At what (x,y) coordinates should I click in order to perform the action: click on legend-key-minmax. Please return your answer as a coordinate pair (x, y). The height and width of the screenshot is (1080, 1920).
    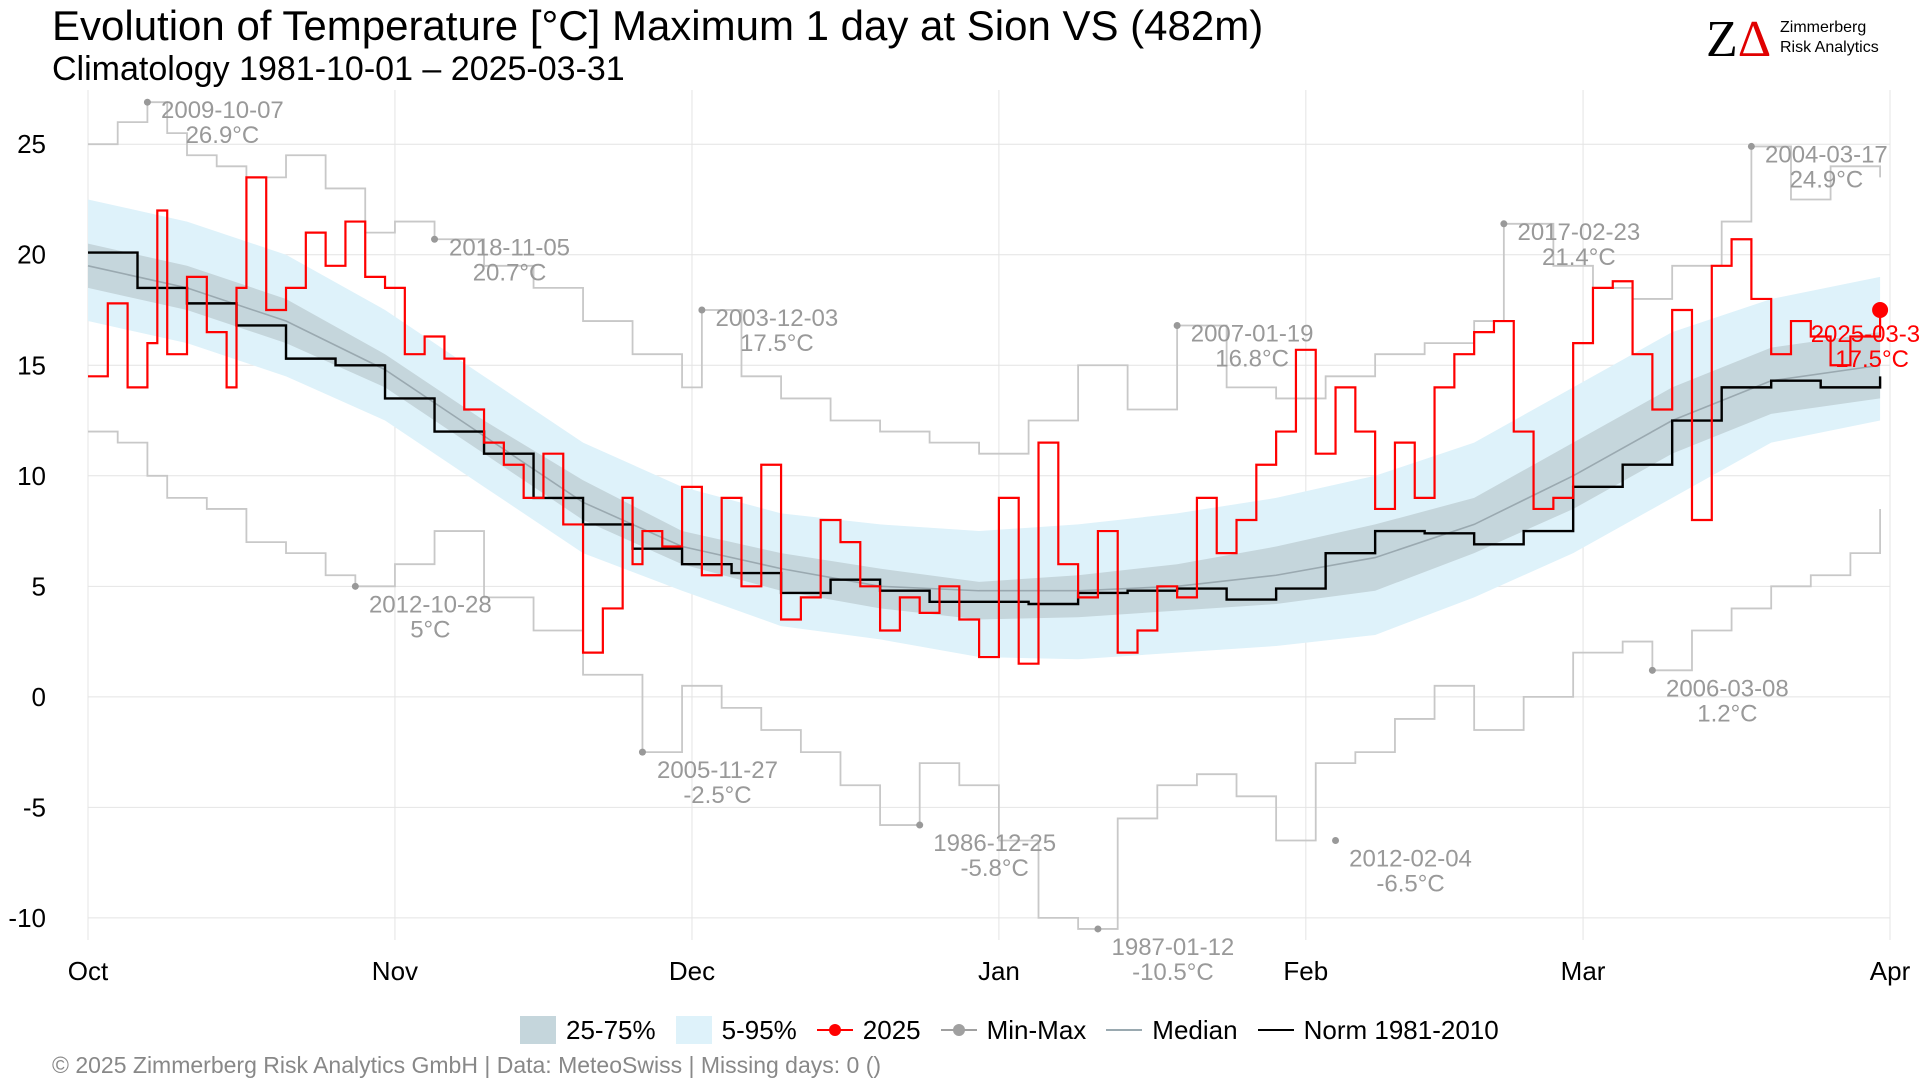
    Looking at the image, I should click on (958, 1030).